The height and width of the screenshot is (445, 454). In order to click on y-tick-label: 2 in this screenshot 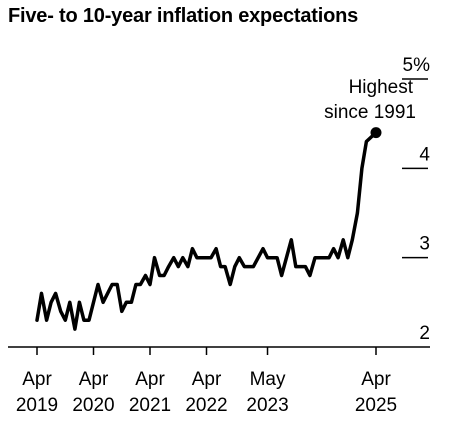, I will do `click(424, 333)`.